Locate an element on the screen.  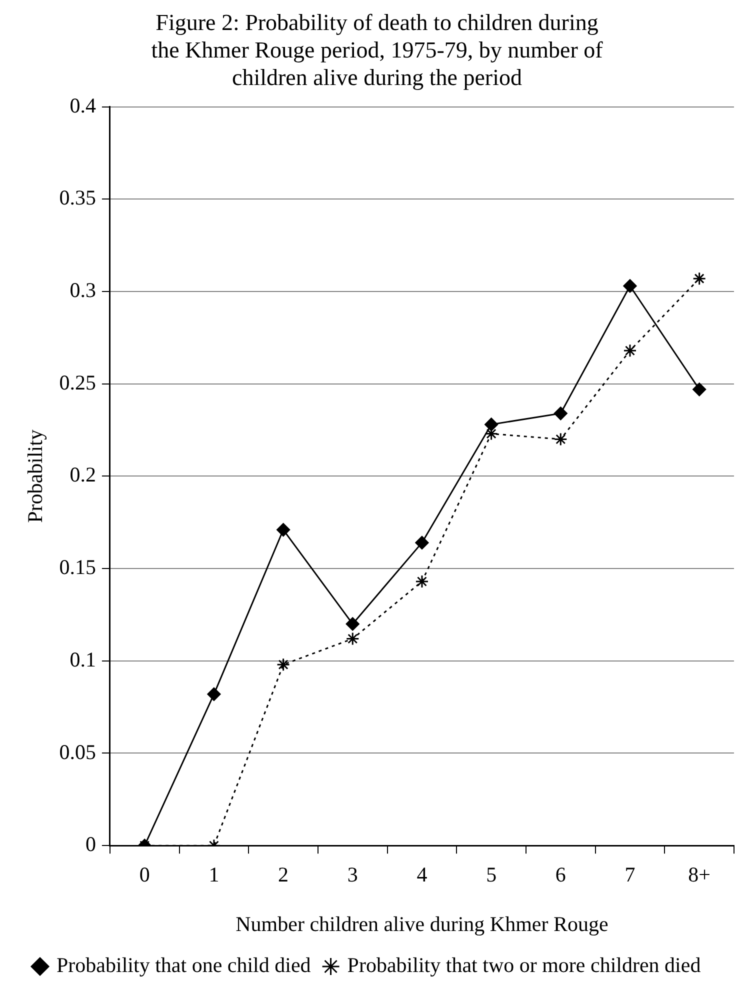
x-tick-label: 0 is located at coordinates (144, 874).